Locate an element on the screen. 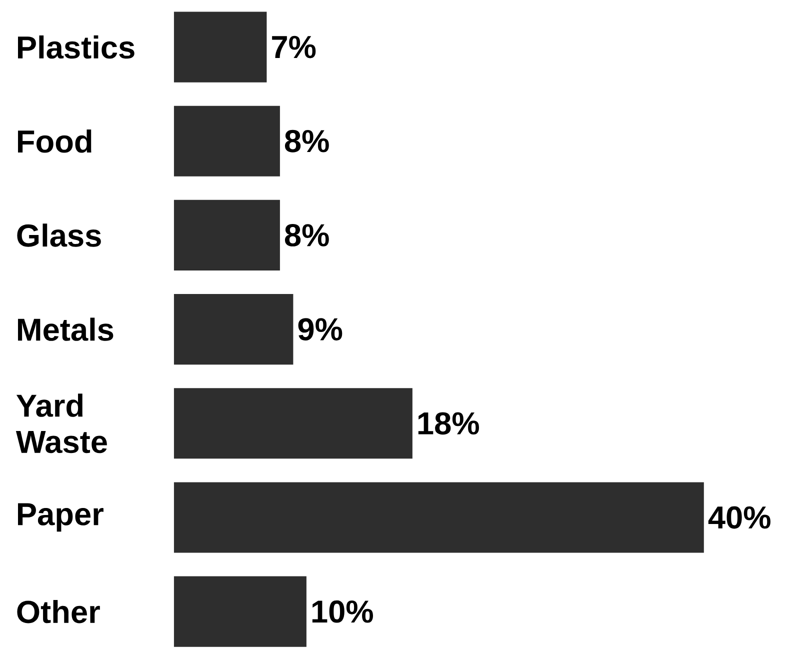 The height and width of the screenshot is (659, 810). y-tick-label: Other is located at coordinates (58, 612).